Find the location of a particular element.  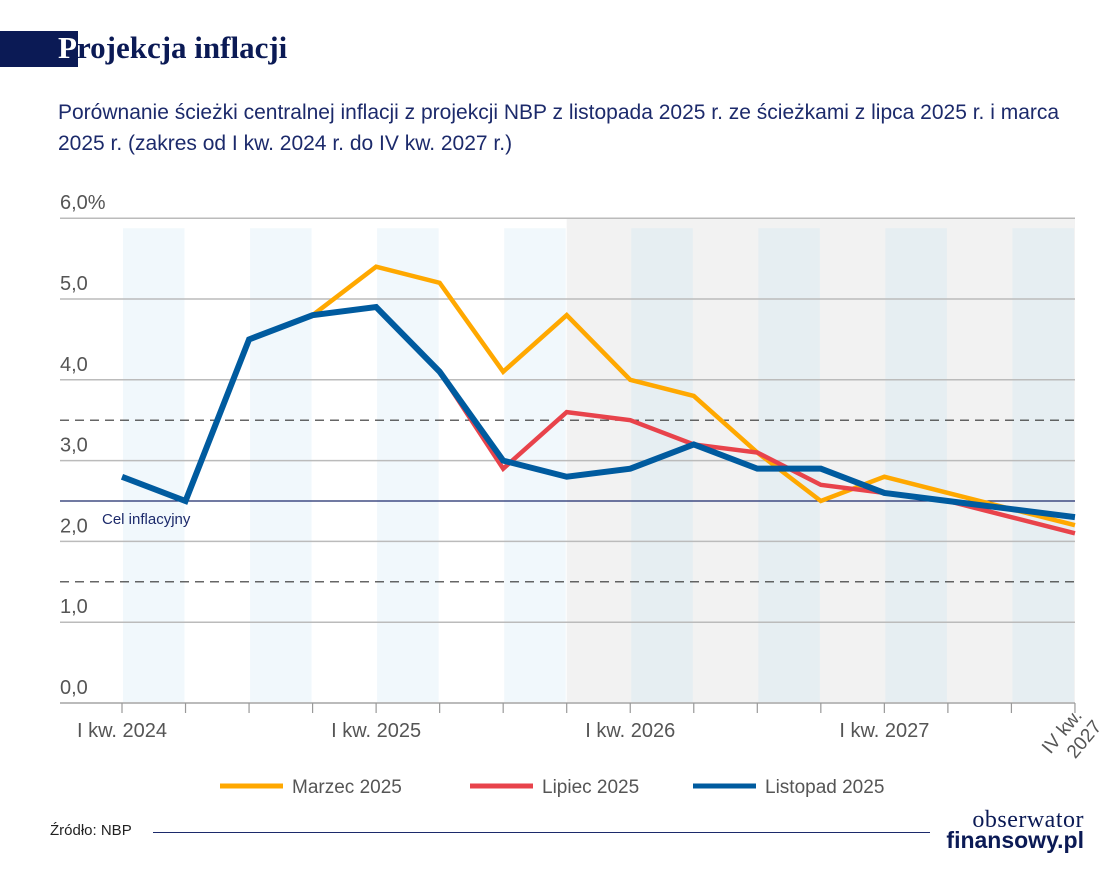

target-label: Cel inflacyjny is located at coordinates (146, 519).